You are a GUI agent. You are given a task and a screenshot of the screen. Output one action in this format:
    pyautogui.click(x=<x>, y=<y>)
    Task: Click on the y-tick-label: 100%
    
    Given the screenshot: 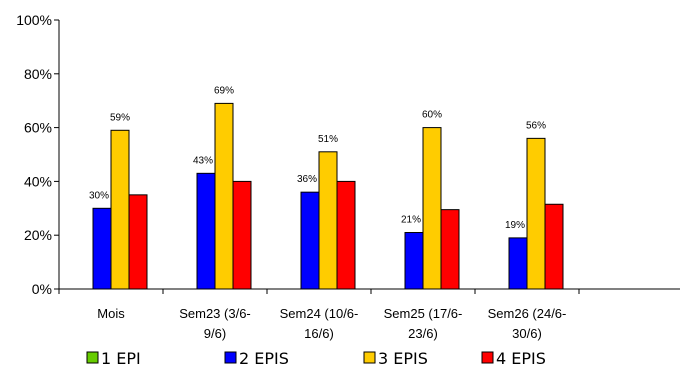 What is the action you would take?
    pyautogui.click(x=34, y=20)
    